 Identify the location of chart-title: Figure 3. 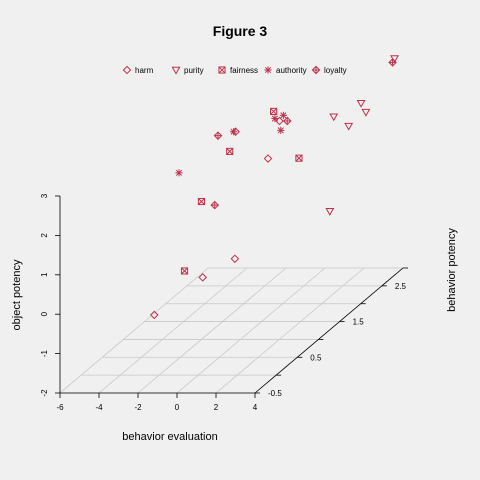
(240, 31).